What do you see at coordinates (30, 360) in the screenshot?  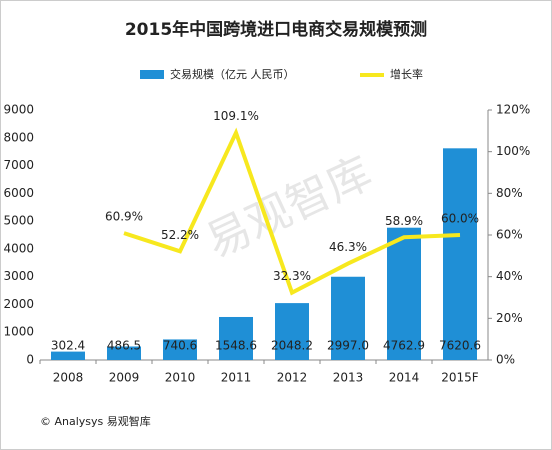 I see `y-tick-label: 0` at bounding box center [30, 360].